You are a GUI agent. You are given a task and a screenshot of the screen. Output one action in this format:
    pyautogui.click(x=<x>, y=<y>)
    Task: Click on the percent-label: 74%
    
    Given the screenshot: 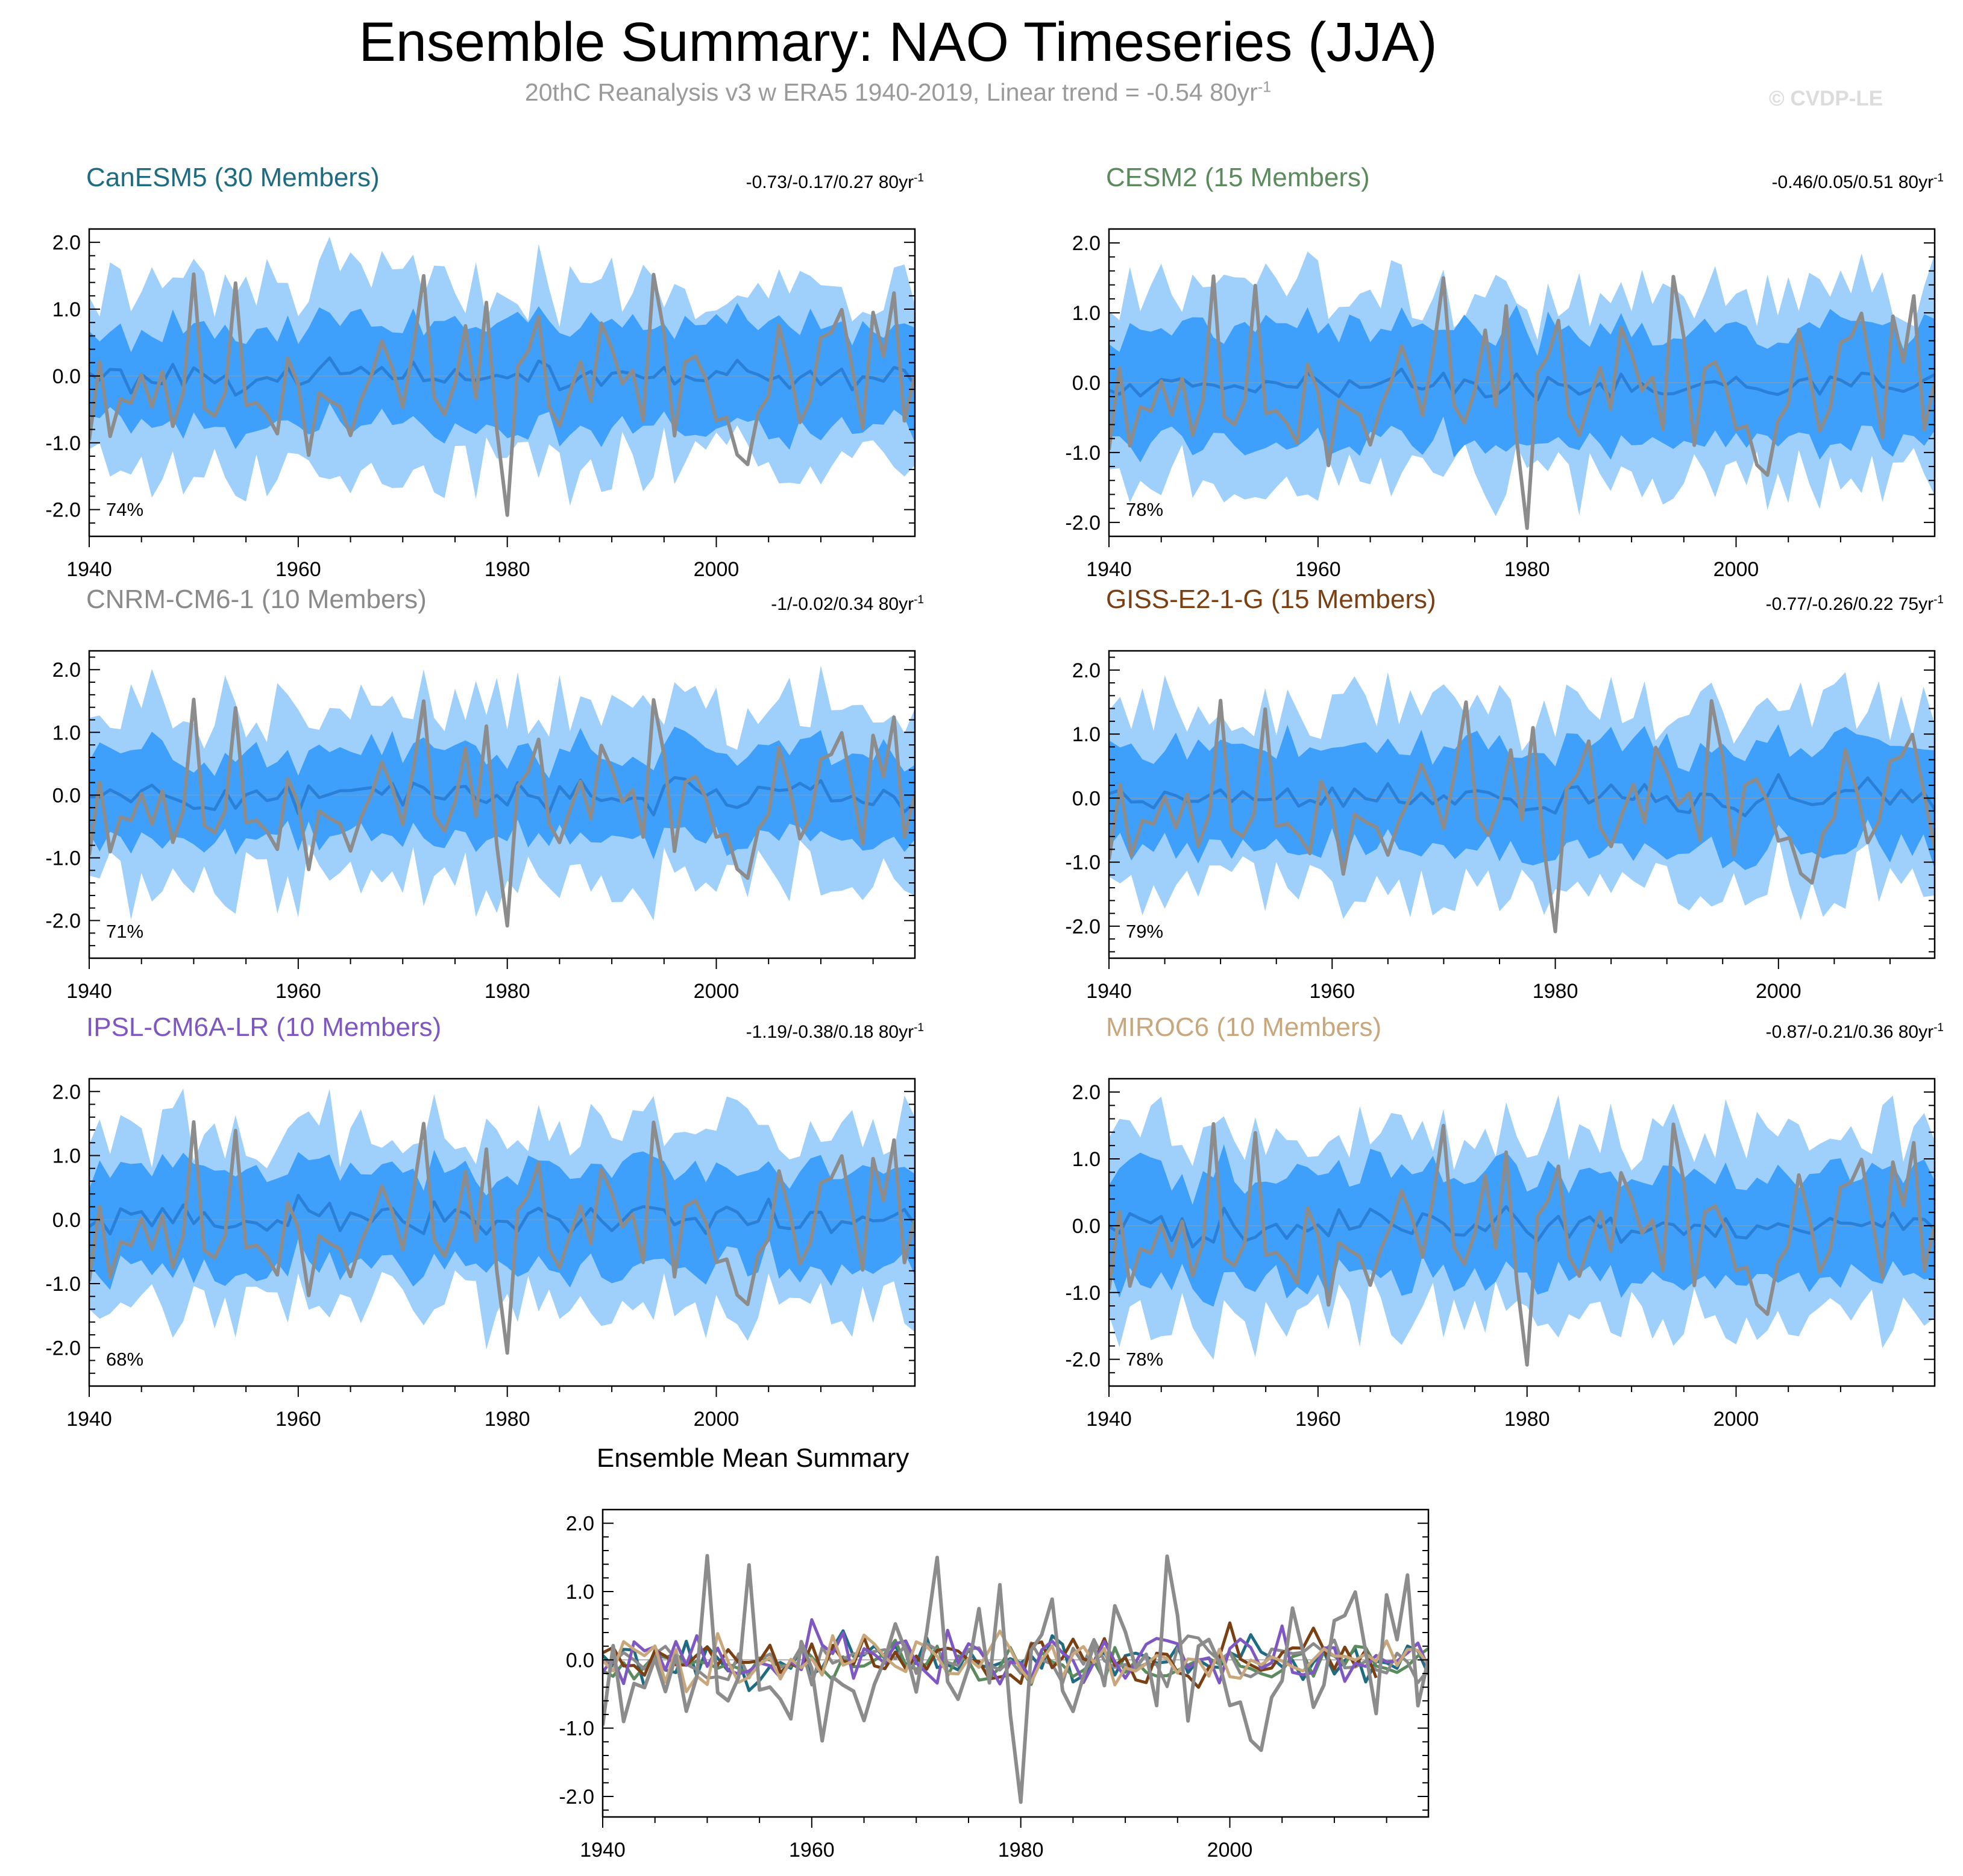 What is the action you would take?
    pyautogui.click(x=125, y=509)
    